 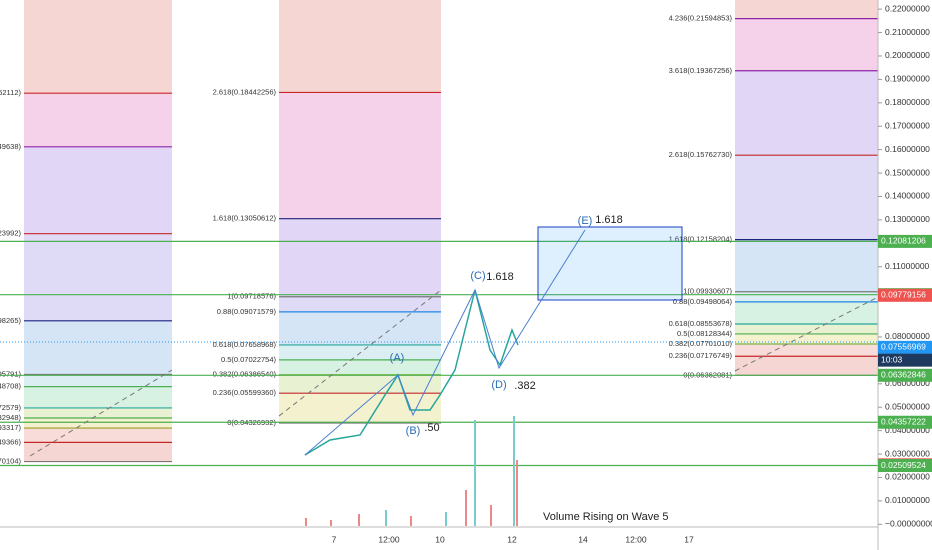 I want to click on y-tick-label: 0.03000000, so click(x=907, y=453).